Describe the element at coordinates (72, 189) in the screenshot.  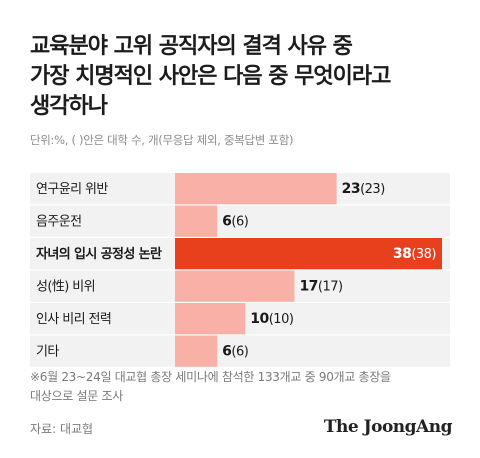
I see `category-label: 연구윤리 위반` at that location.